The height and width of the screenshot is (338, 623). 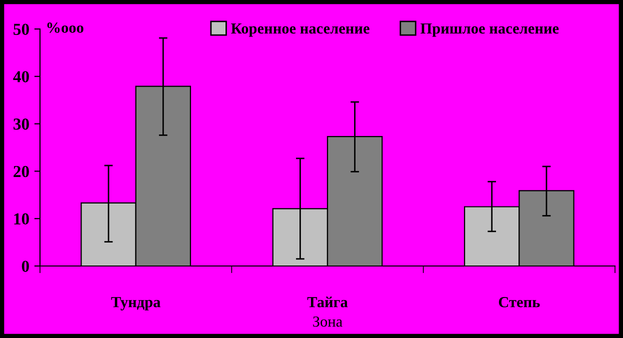 I want to click on legend-label: Пришлое население, so click(x=489, y=30).